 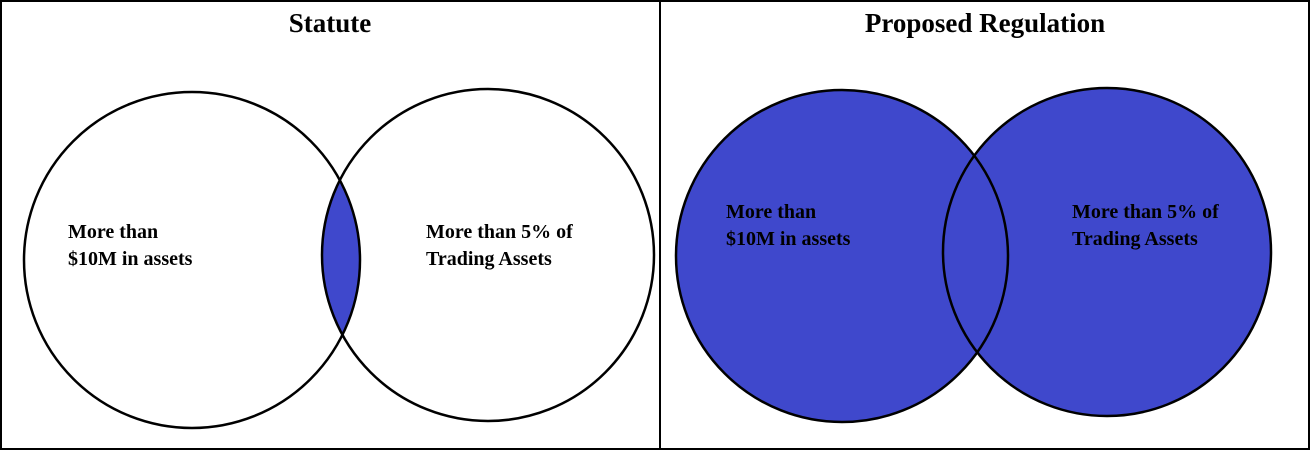 I want to click on proposed-assets-label-line-2: $10M in assets, so click(x=788, y=239).